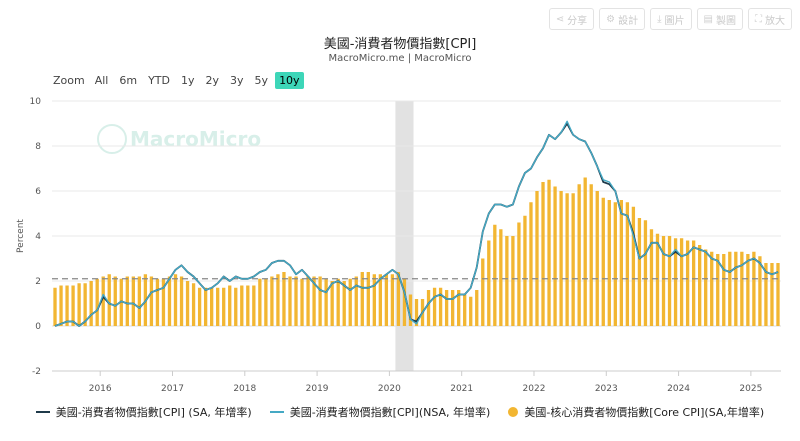  Describe the element at coordinates (560, 19) in the screenshot. I see `share-icon: ⋖` at that location.